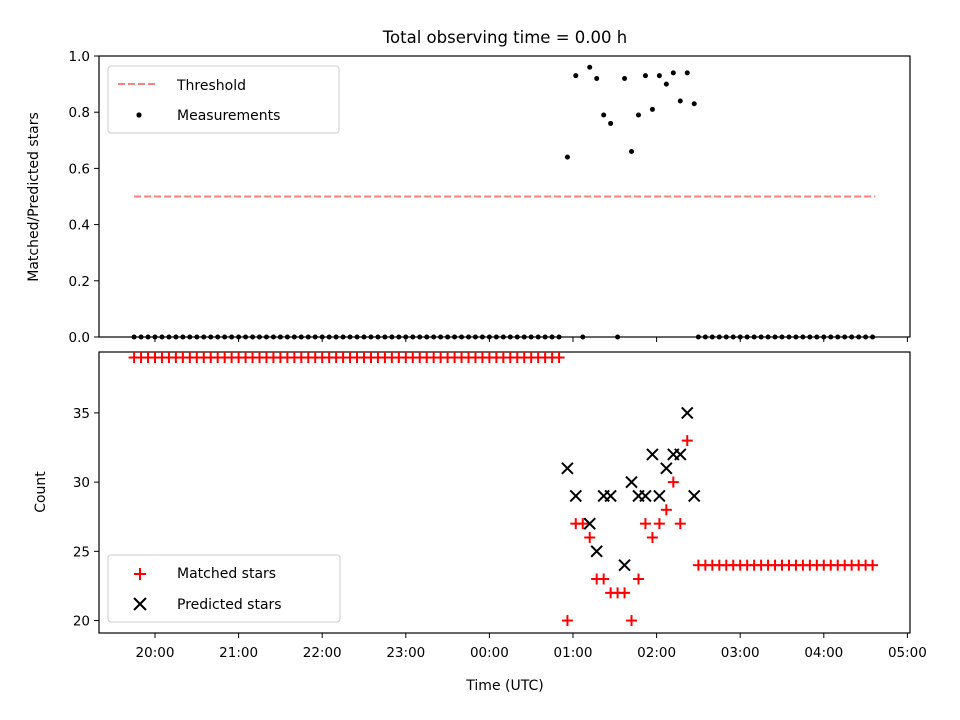 The width and height of the screenshot is (960, 720). Describe the element at coordinates (907, 653) in the screenshot. I see `x-tick-label: 05:00` at that location.